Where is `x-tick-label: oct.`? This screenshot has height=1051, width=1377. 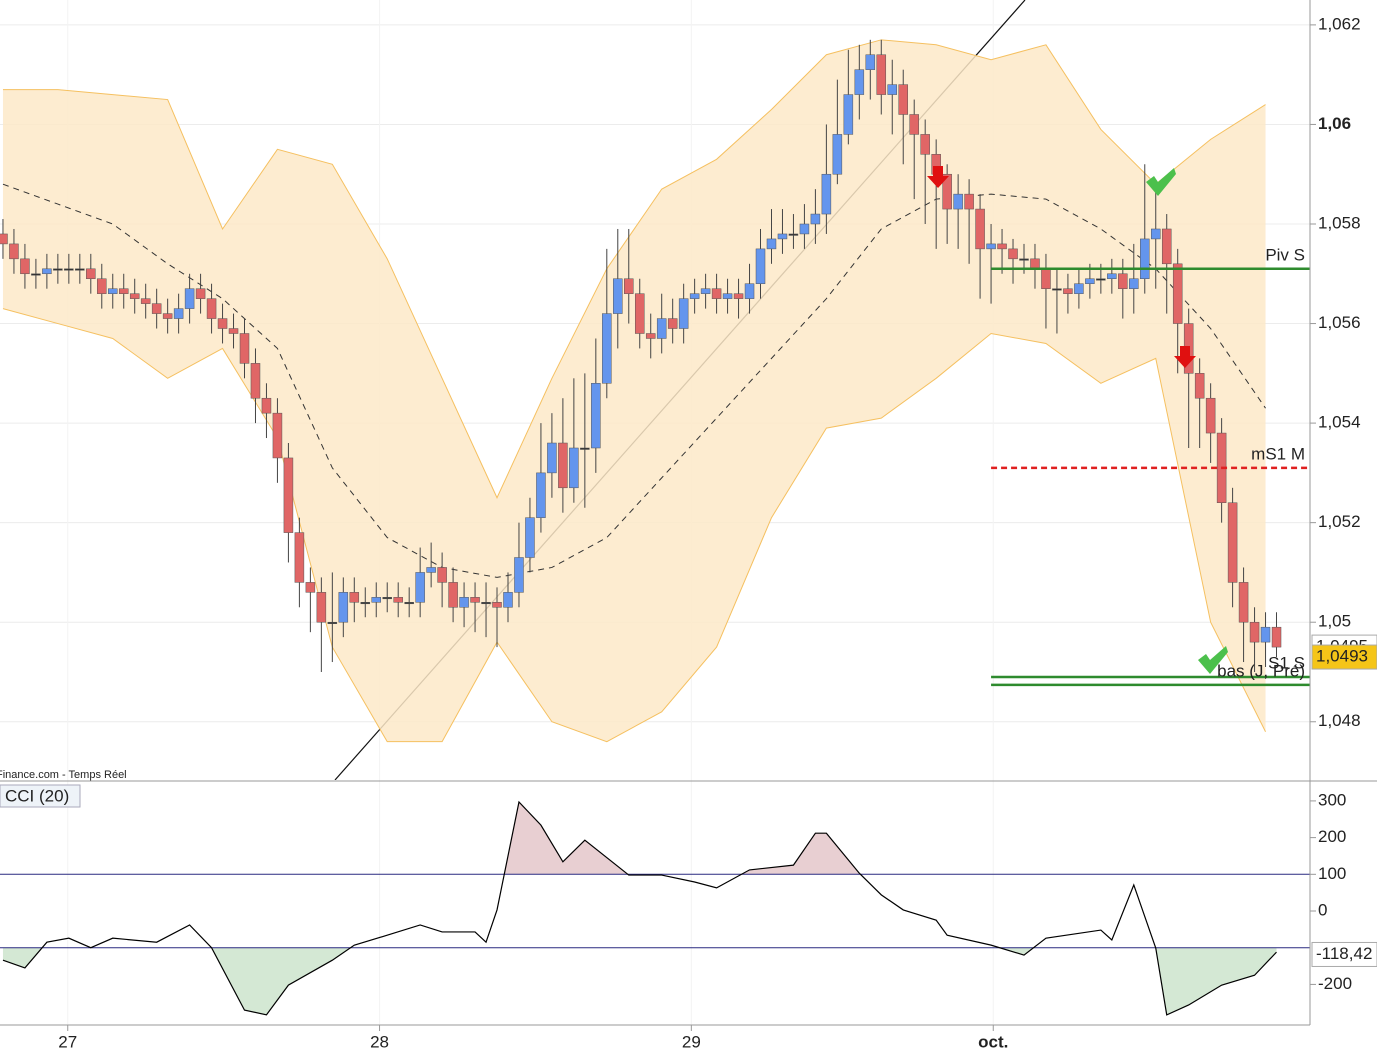
x-tick-label: oct. is located at coordinates (993, 1041).